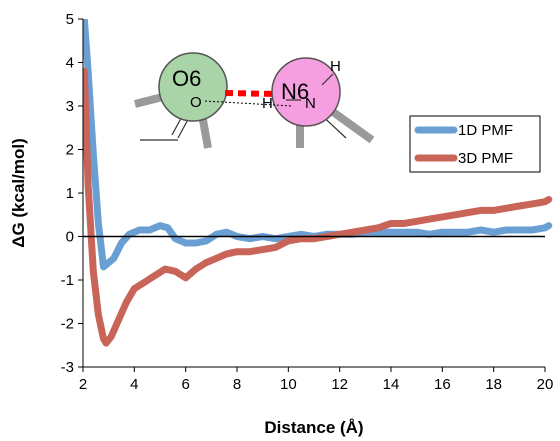 This screenshot has width=560, height=441. Describe the element at coordinates (493, 384) in the screenshot. I see `x-tick-label: 18` at that location.